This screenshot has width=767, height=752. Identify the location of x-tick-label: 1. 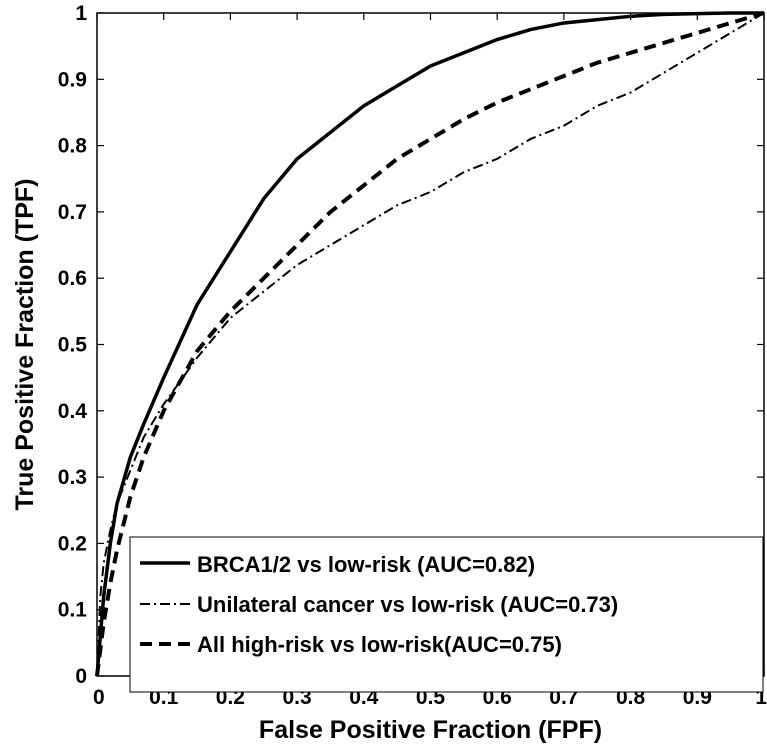
(761, 697).